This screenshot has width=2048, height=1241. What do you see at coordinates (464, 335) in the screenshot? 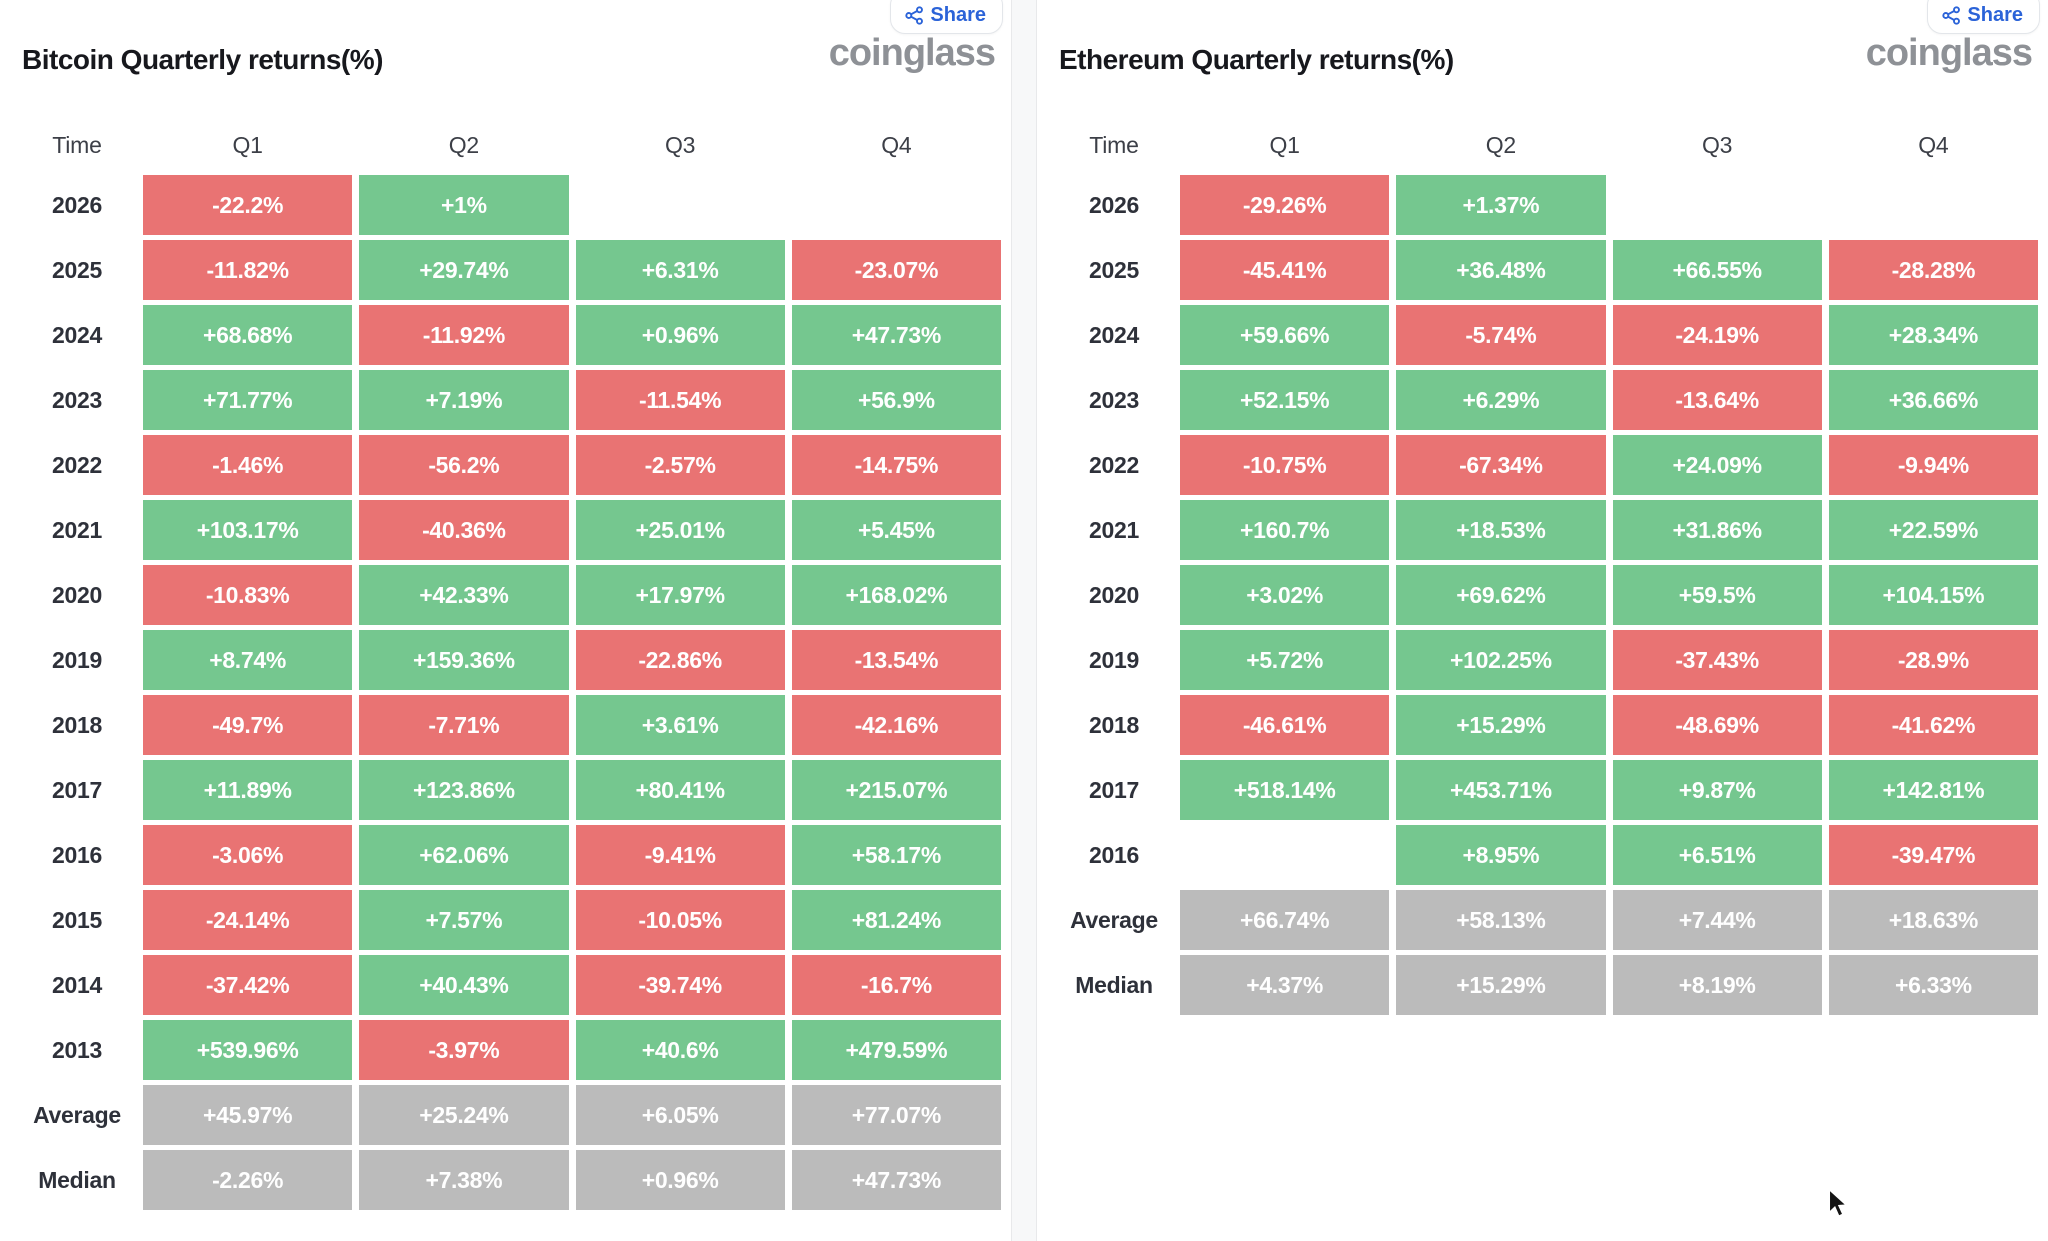
I see `return-cell: -11.92%` at bounding box center [464, 335].